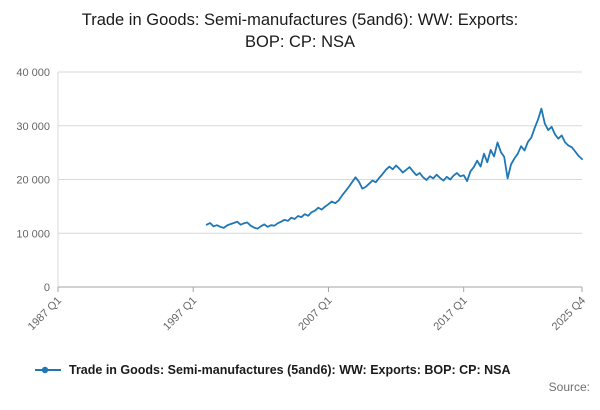 The height and width of the screenshot is (410, 600). What do you see at coordinates (33, 126) in the screenshot?
I see `y-axis-tick-label: 30 000` at bounding box center [33, 126].